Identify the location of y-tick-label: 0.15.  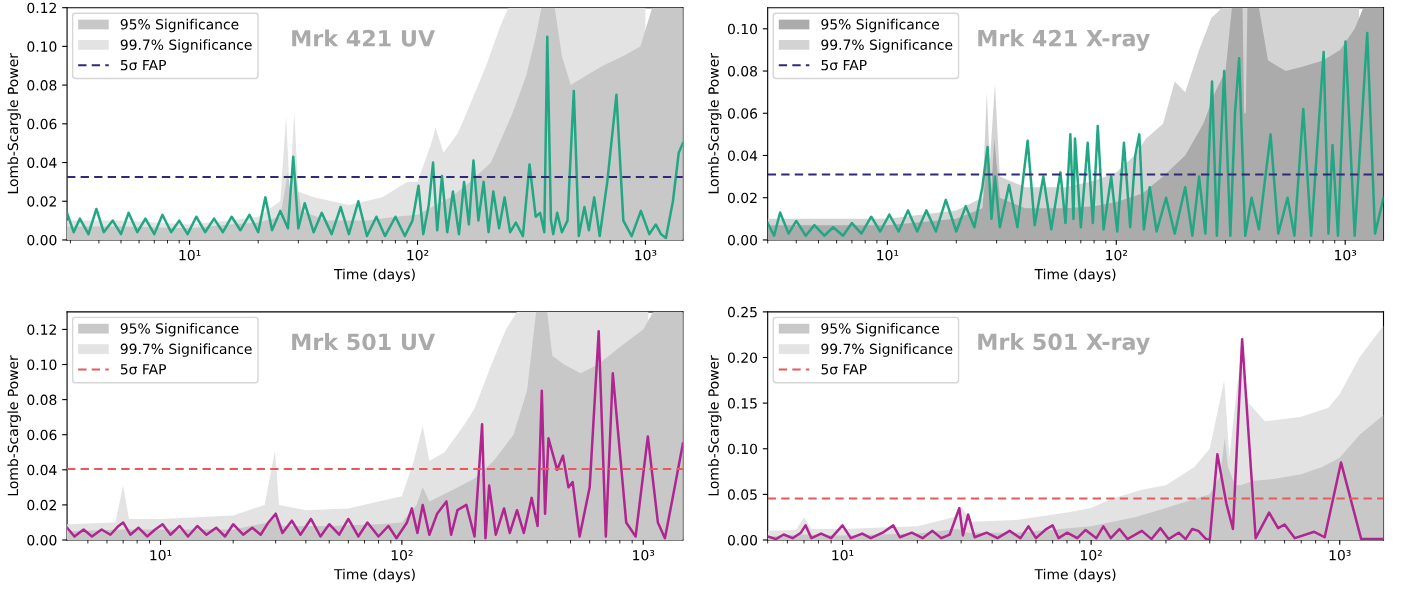
(742, 403).